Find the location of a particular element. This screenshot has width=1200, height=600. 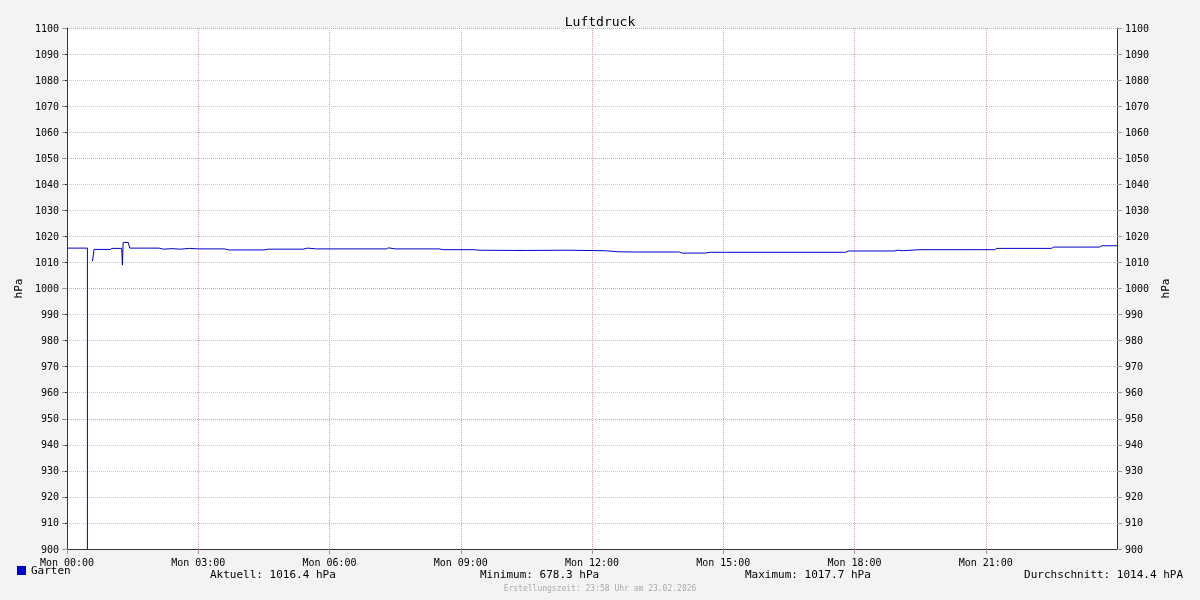

y-tick-label: 1090 is located at coordinates (46, 54).